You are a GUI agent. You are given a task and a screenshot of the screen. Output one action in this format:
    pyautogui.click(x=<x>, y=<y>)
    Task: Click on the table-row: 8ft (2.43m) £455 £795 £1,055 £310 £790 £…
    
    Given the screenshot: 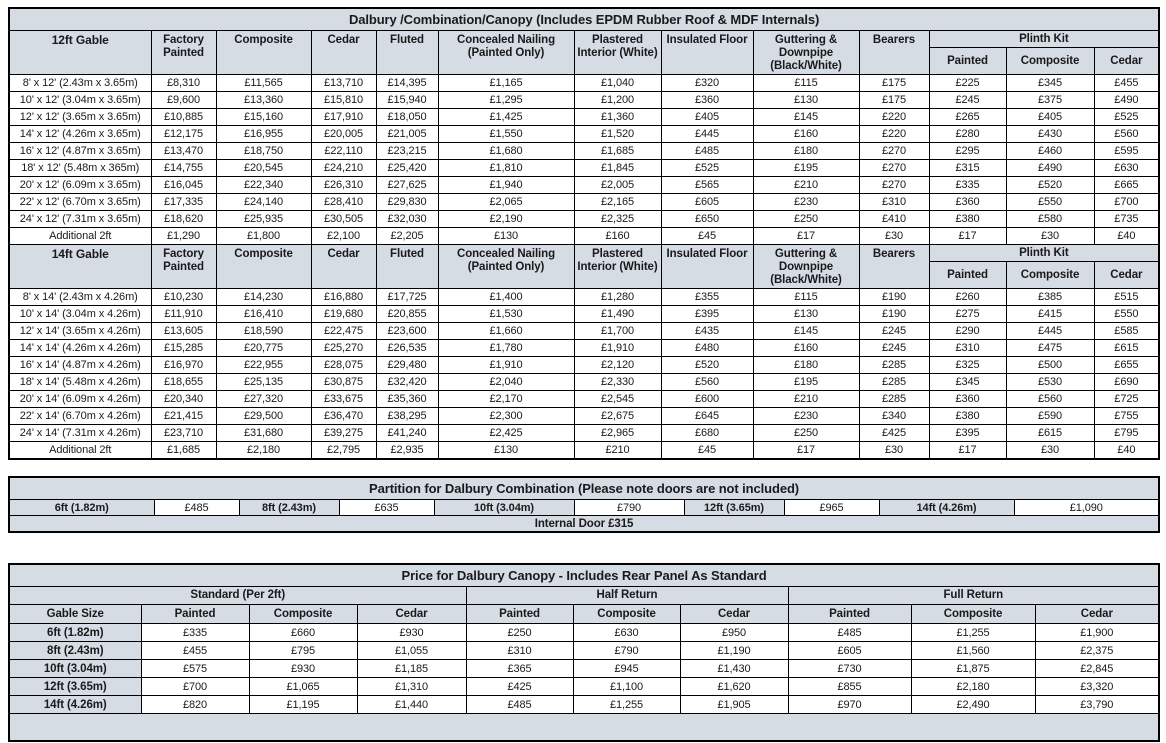 What is the action you would take?
    pyautogui.click(x=584, y=650)
    